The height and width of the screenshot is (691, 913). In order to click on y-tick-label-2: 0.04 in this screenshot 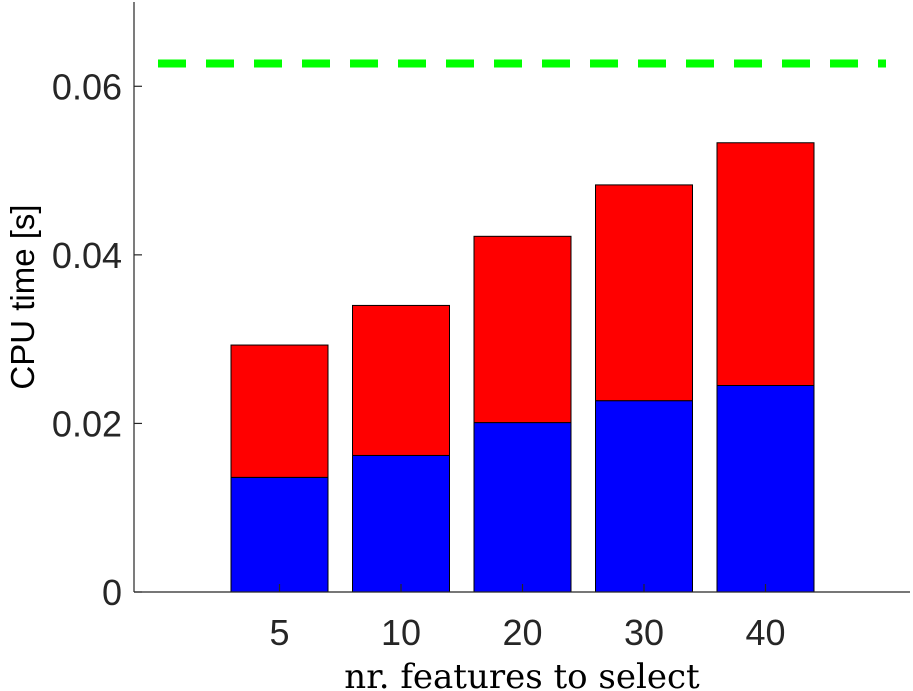, I will do `click(87, 255)`.